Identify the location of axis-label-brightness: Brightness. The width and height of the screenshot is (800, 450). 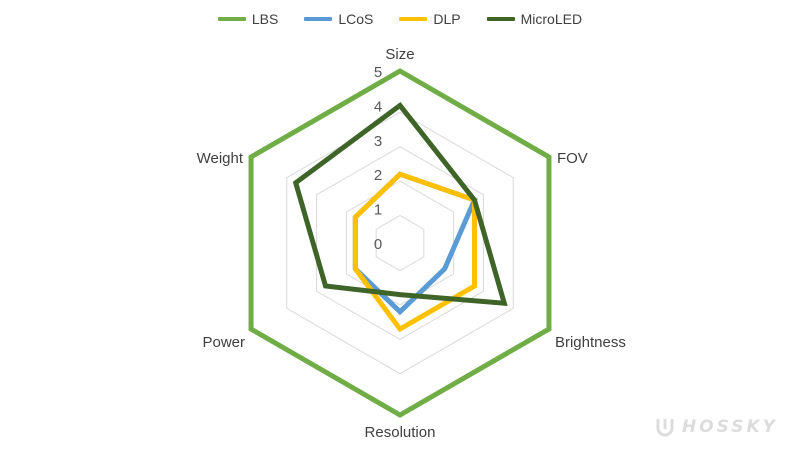
(590, 342).